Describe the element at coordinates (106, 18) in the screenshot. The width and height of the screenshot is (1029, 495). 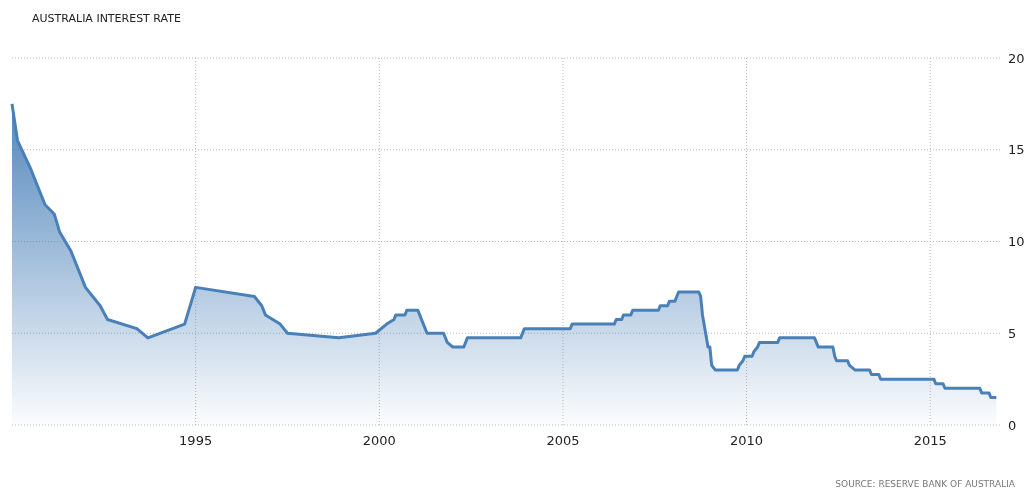
I see `chart-title: AUSTRALIA INTEREST RATE` at that location.